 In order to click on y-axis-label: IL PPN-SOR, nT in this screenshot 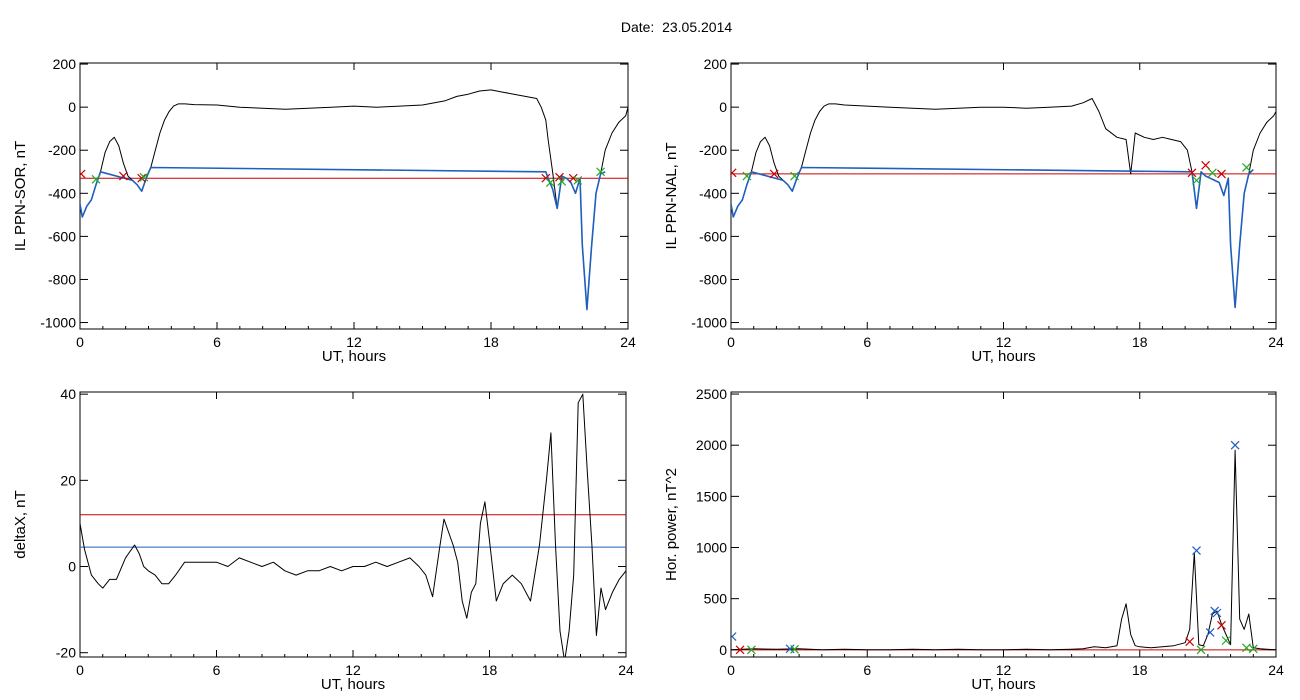, I will do `click(20, 196)`.